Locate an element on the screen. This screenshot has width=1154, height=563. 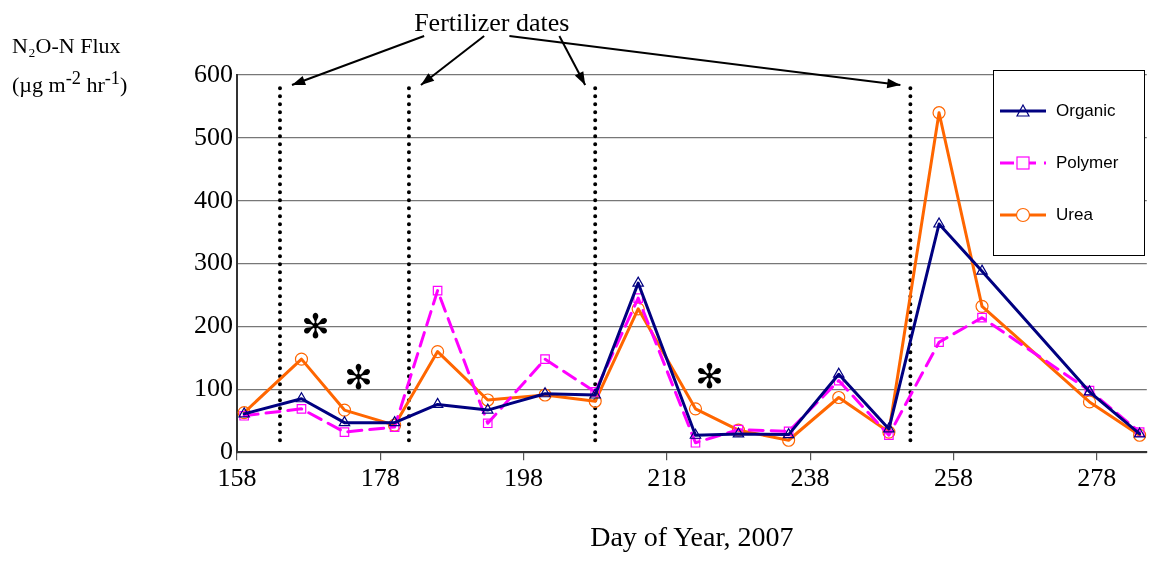
x-tick-label: 178 is located at coordinates (380, 477).